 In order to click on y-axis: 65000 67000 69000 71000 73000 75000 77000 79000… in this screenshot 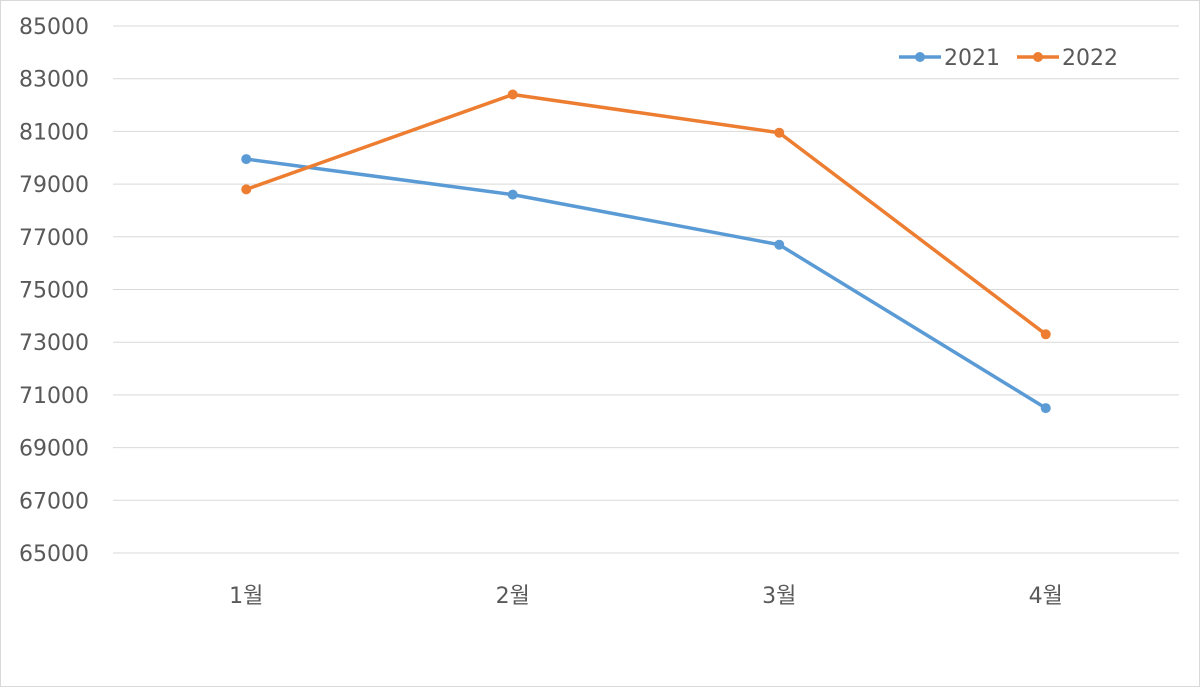, I will do `click(54, 291)`.